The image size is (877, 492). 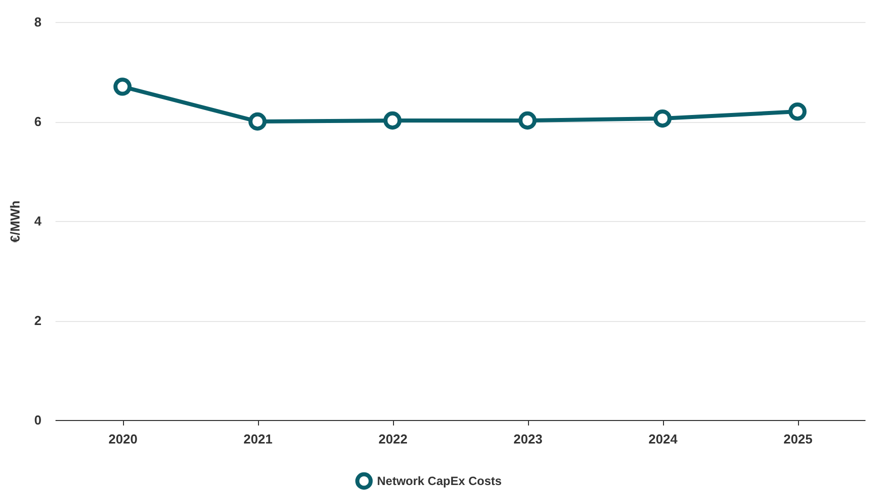 I want to click on legend-label: Network CapEx Costs, so click(x=439, y=481).